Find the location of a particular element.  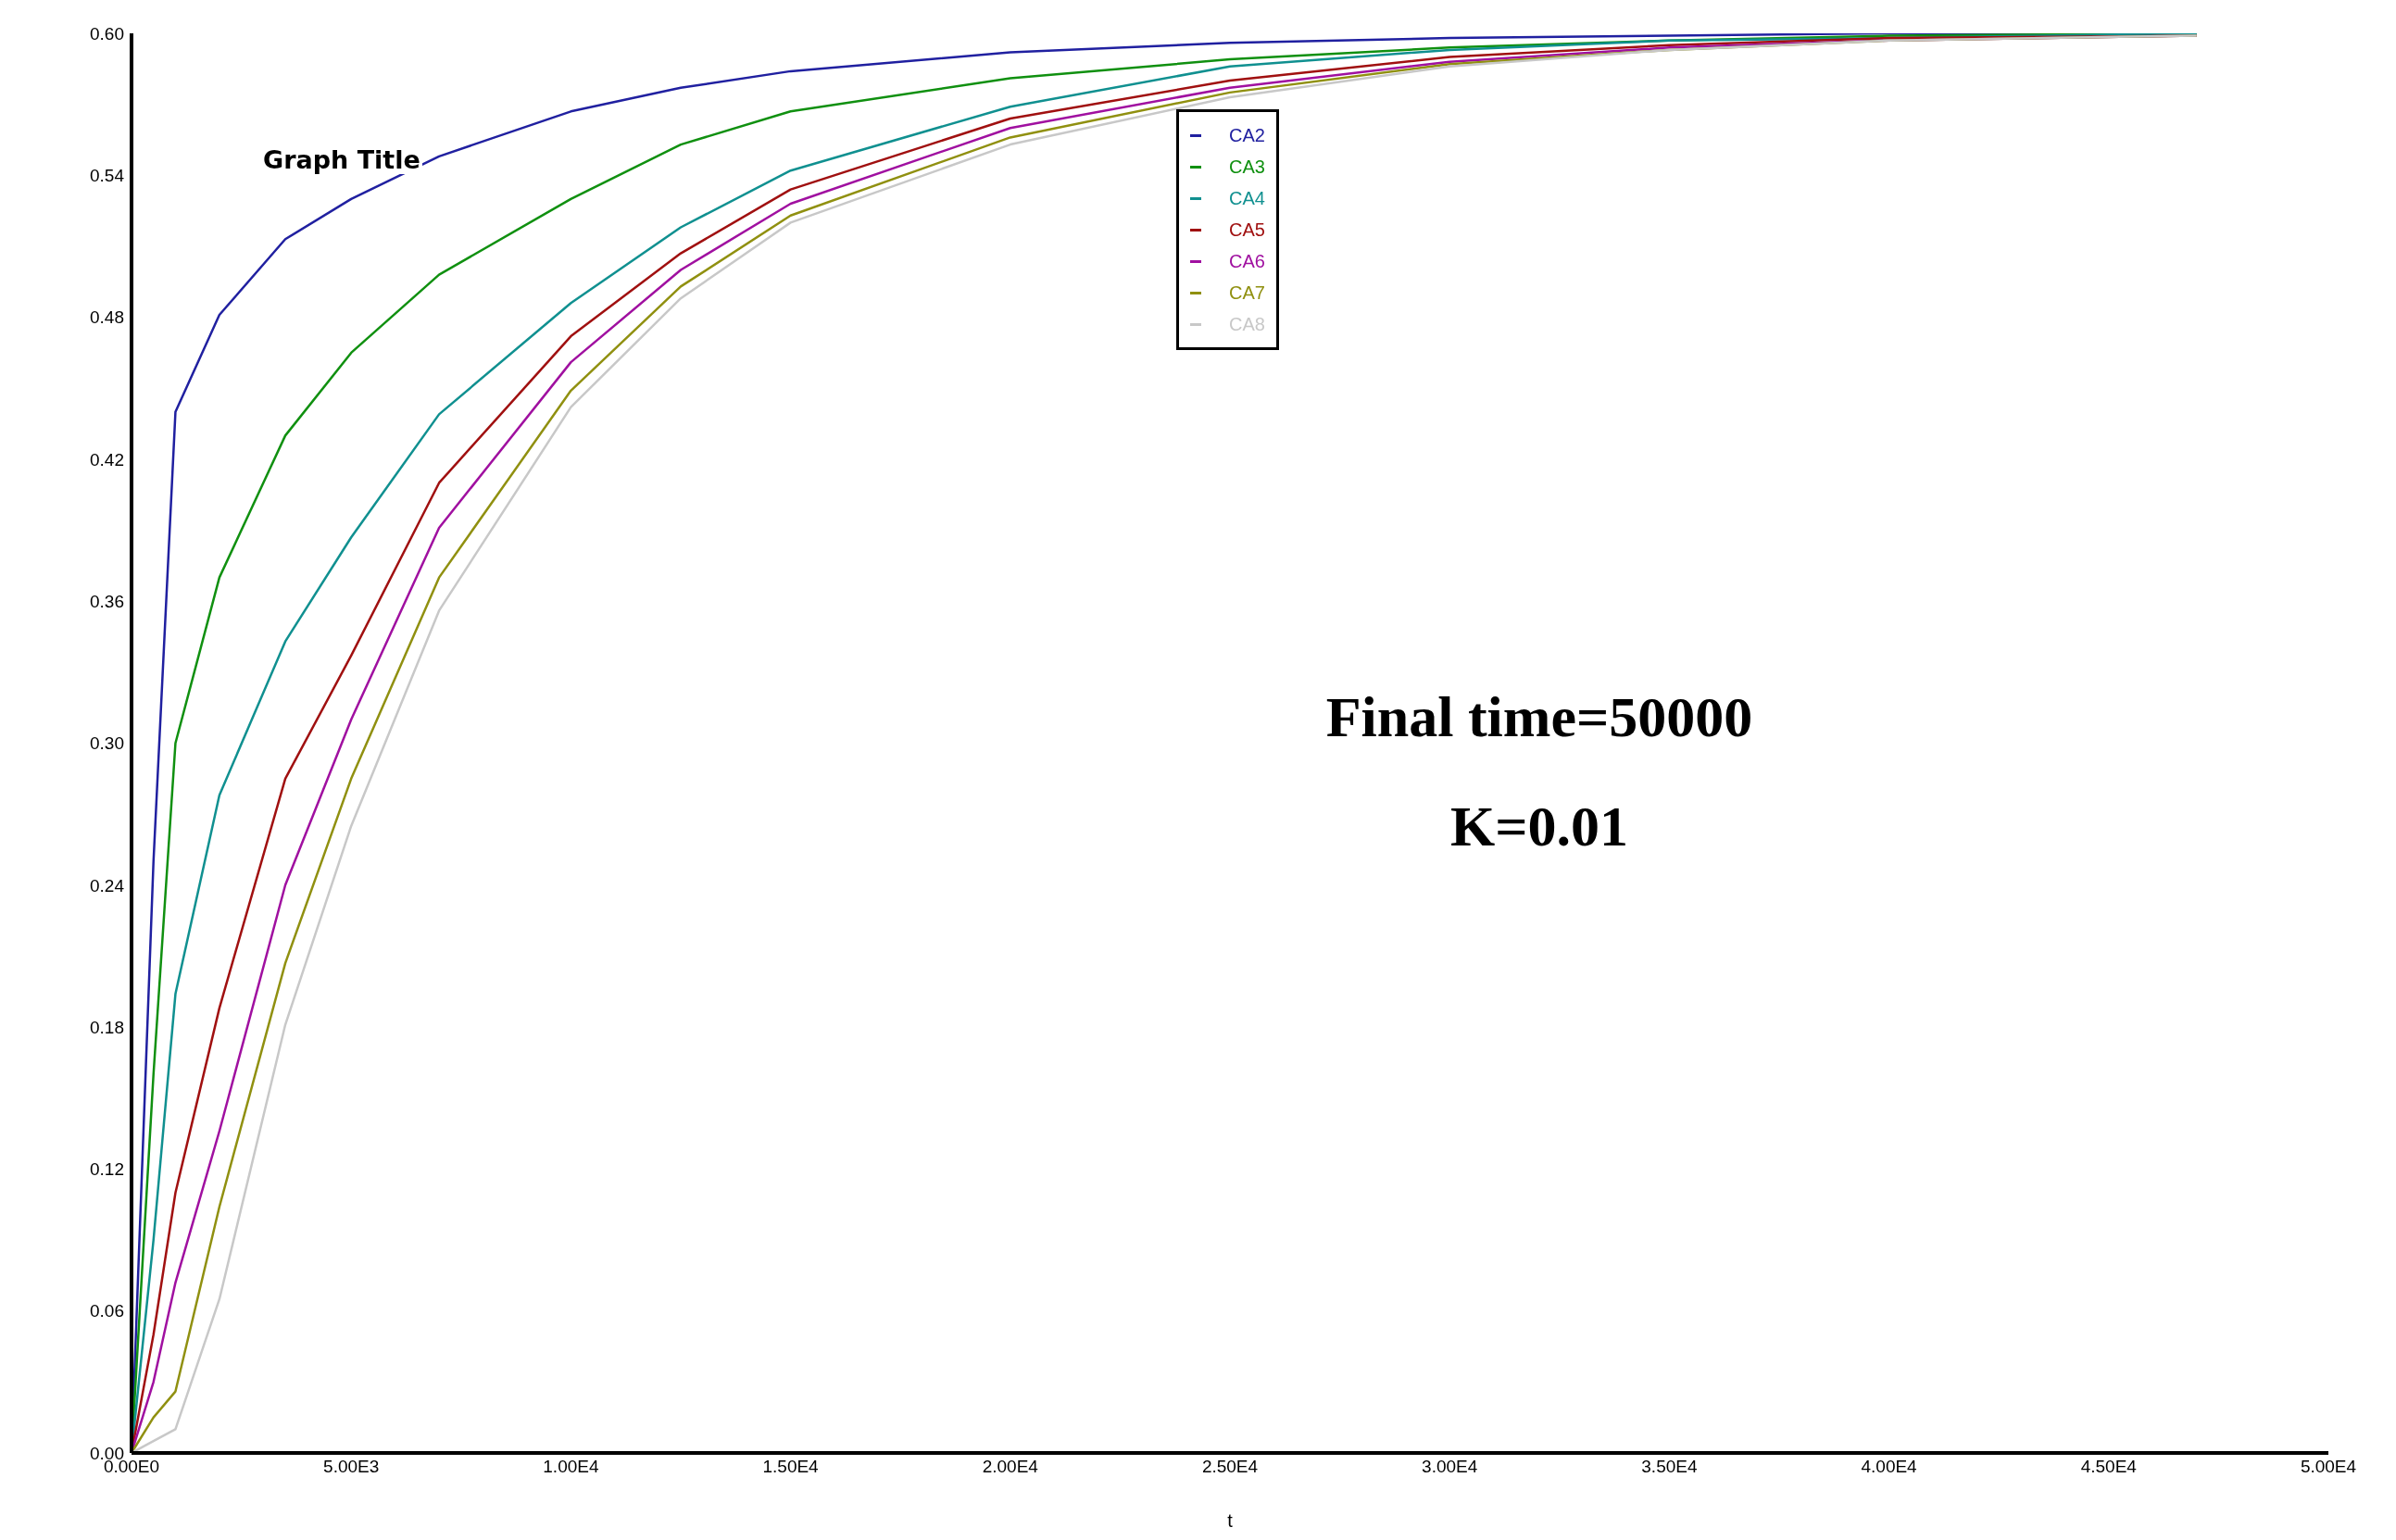

x-tick-label: 2.00E4 is located at coordinates (1010, 1467).